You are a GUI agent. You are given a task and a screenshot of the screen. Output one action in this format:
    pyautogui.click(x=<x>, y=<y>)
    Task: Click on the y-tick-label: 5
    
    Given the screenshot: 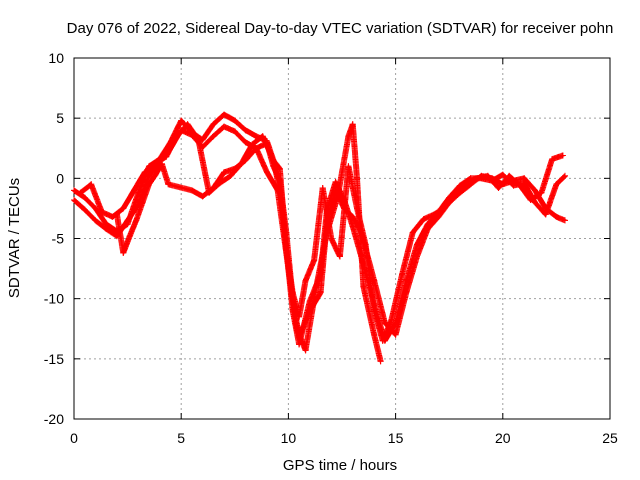 What is the action you would take?
    pyautogui.click(x=60, y=118)
    